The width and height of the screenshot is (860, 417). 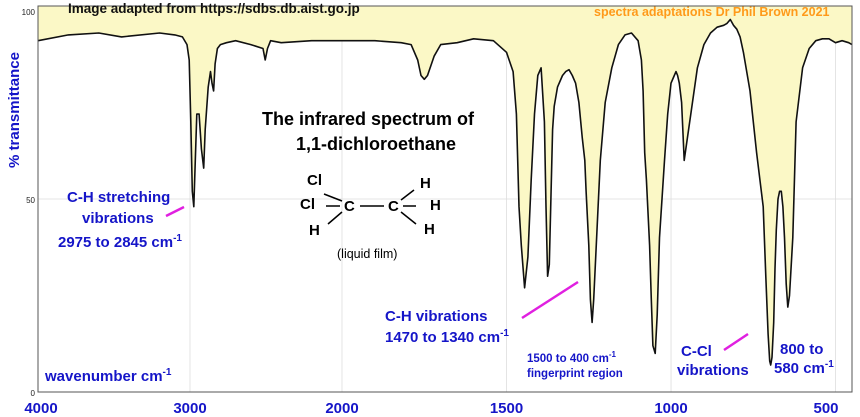 I want to click on chart-title-line2: 1,1-dichloroethane, so click(x=376, y=144).